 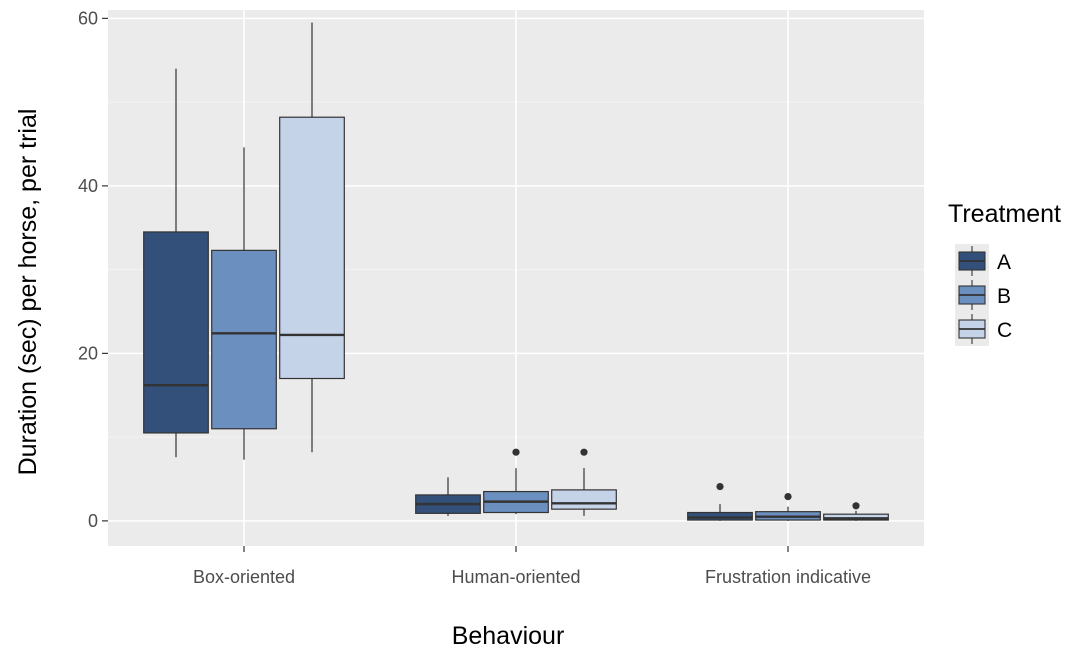 What do you see at coordinates (93, 269) in the screenshot?
I see `y-axis: 0 20 40 60` at bounding box center [93, 269].